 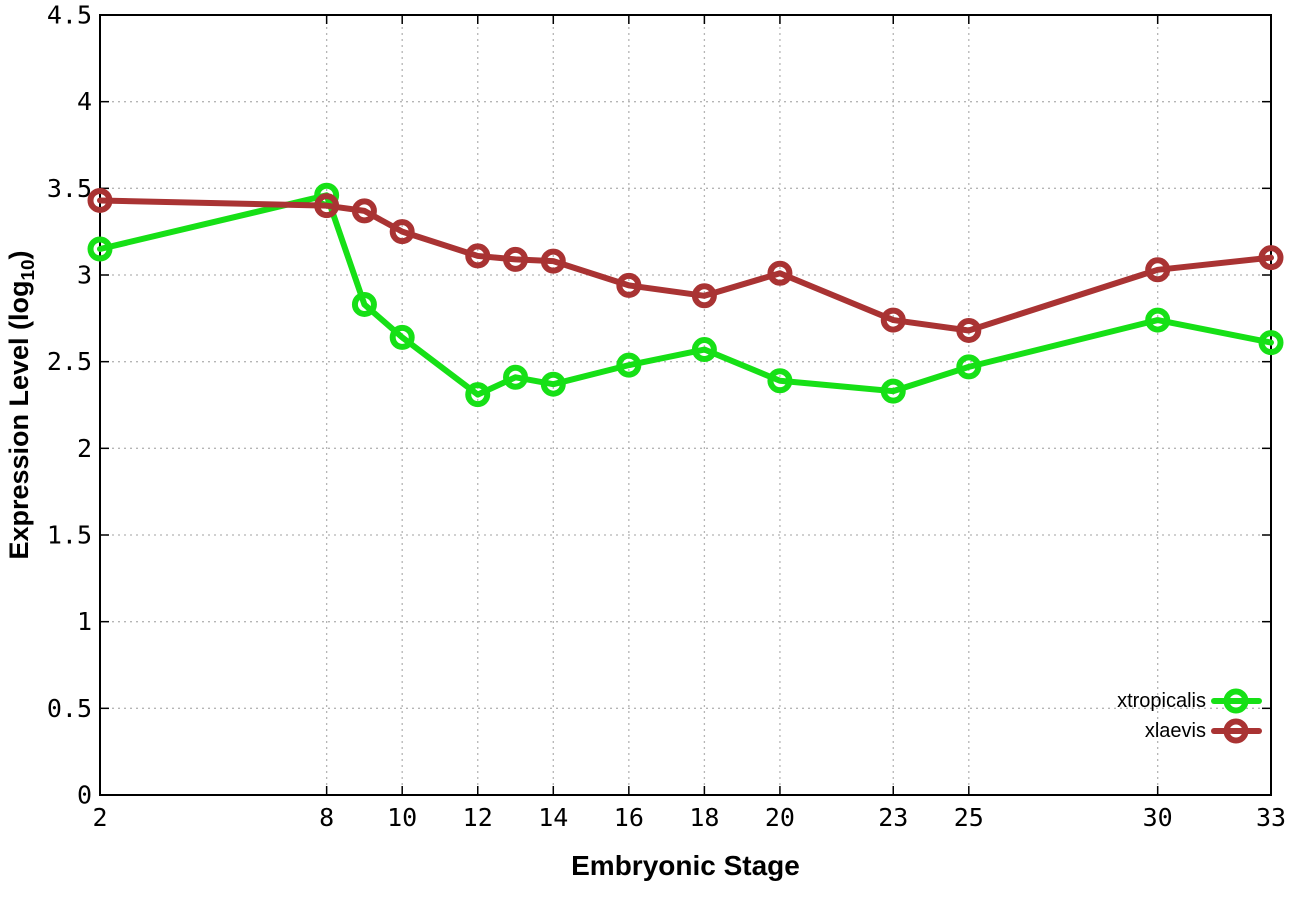 What do you see at coordinates (893, 817) in the screenshot?
I see `x-tick-label: 23` at bounding box center [893, 817].